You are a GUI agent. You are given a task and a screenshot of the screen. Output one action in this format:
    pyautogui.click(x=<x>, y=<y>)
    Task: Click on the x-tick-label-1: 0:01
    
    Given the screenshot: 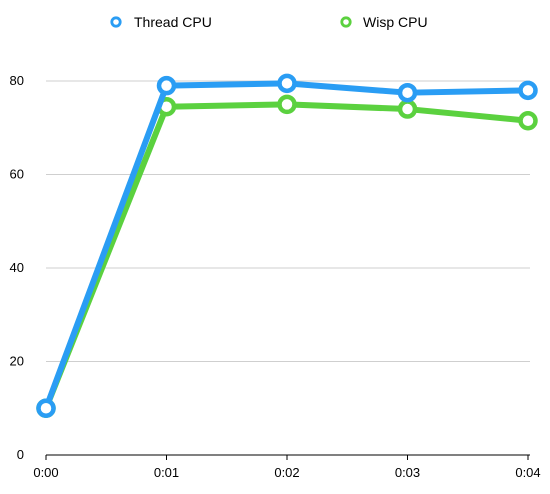 What is the action you would take?
    pyautogui.click(x=166, y=472)
    